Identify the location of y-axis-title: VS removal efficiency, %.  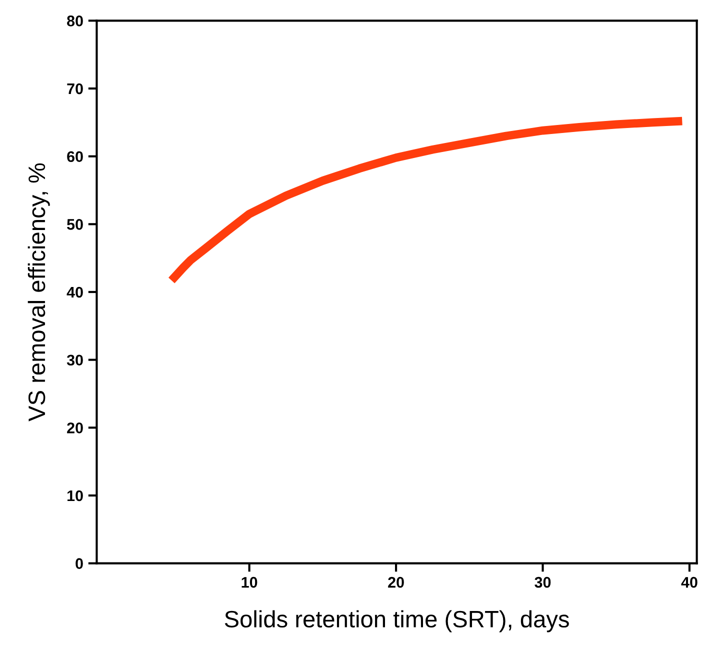
(39, 292).